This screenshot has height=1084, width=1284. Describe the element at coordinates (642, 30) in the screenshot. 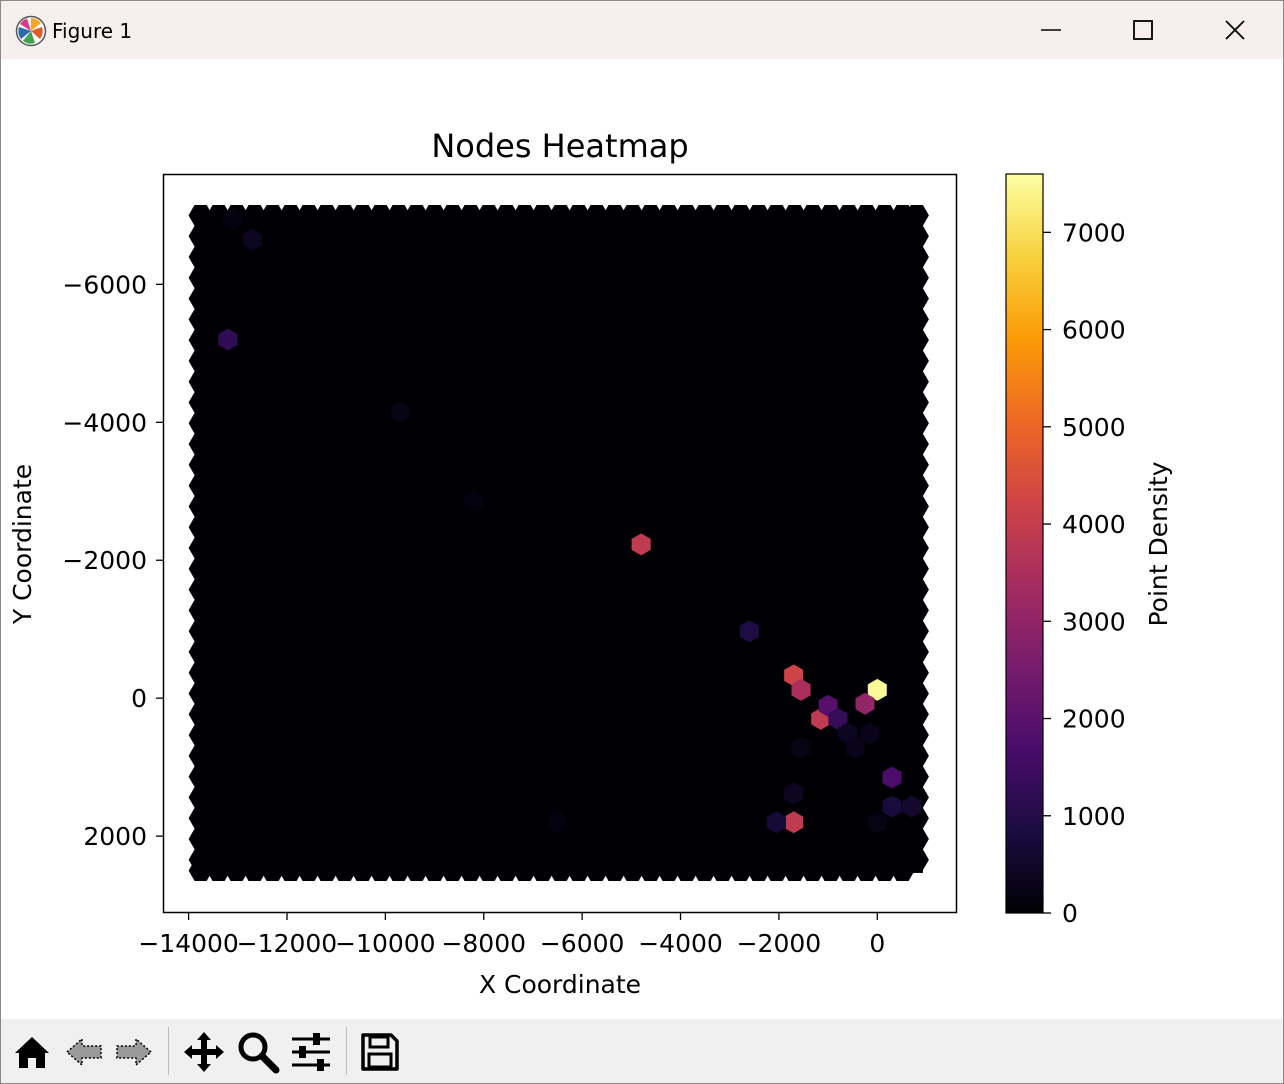

I see `title-bar: Figure 1` at that location.